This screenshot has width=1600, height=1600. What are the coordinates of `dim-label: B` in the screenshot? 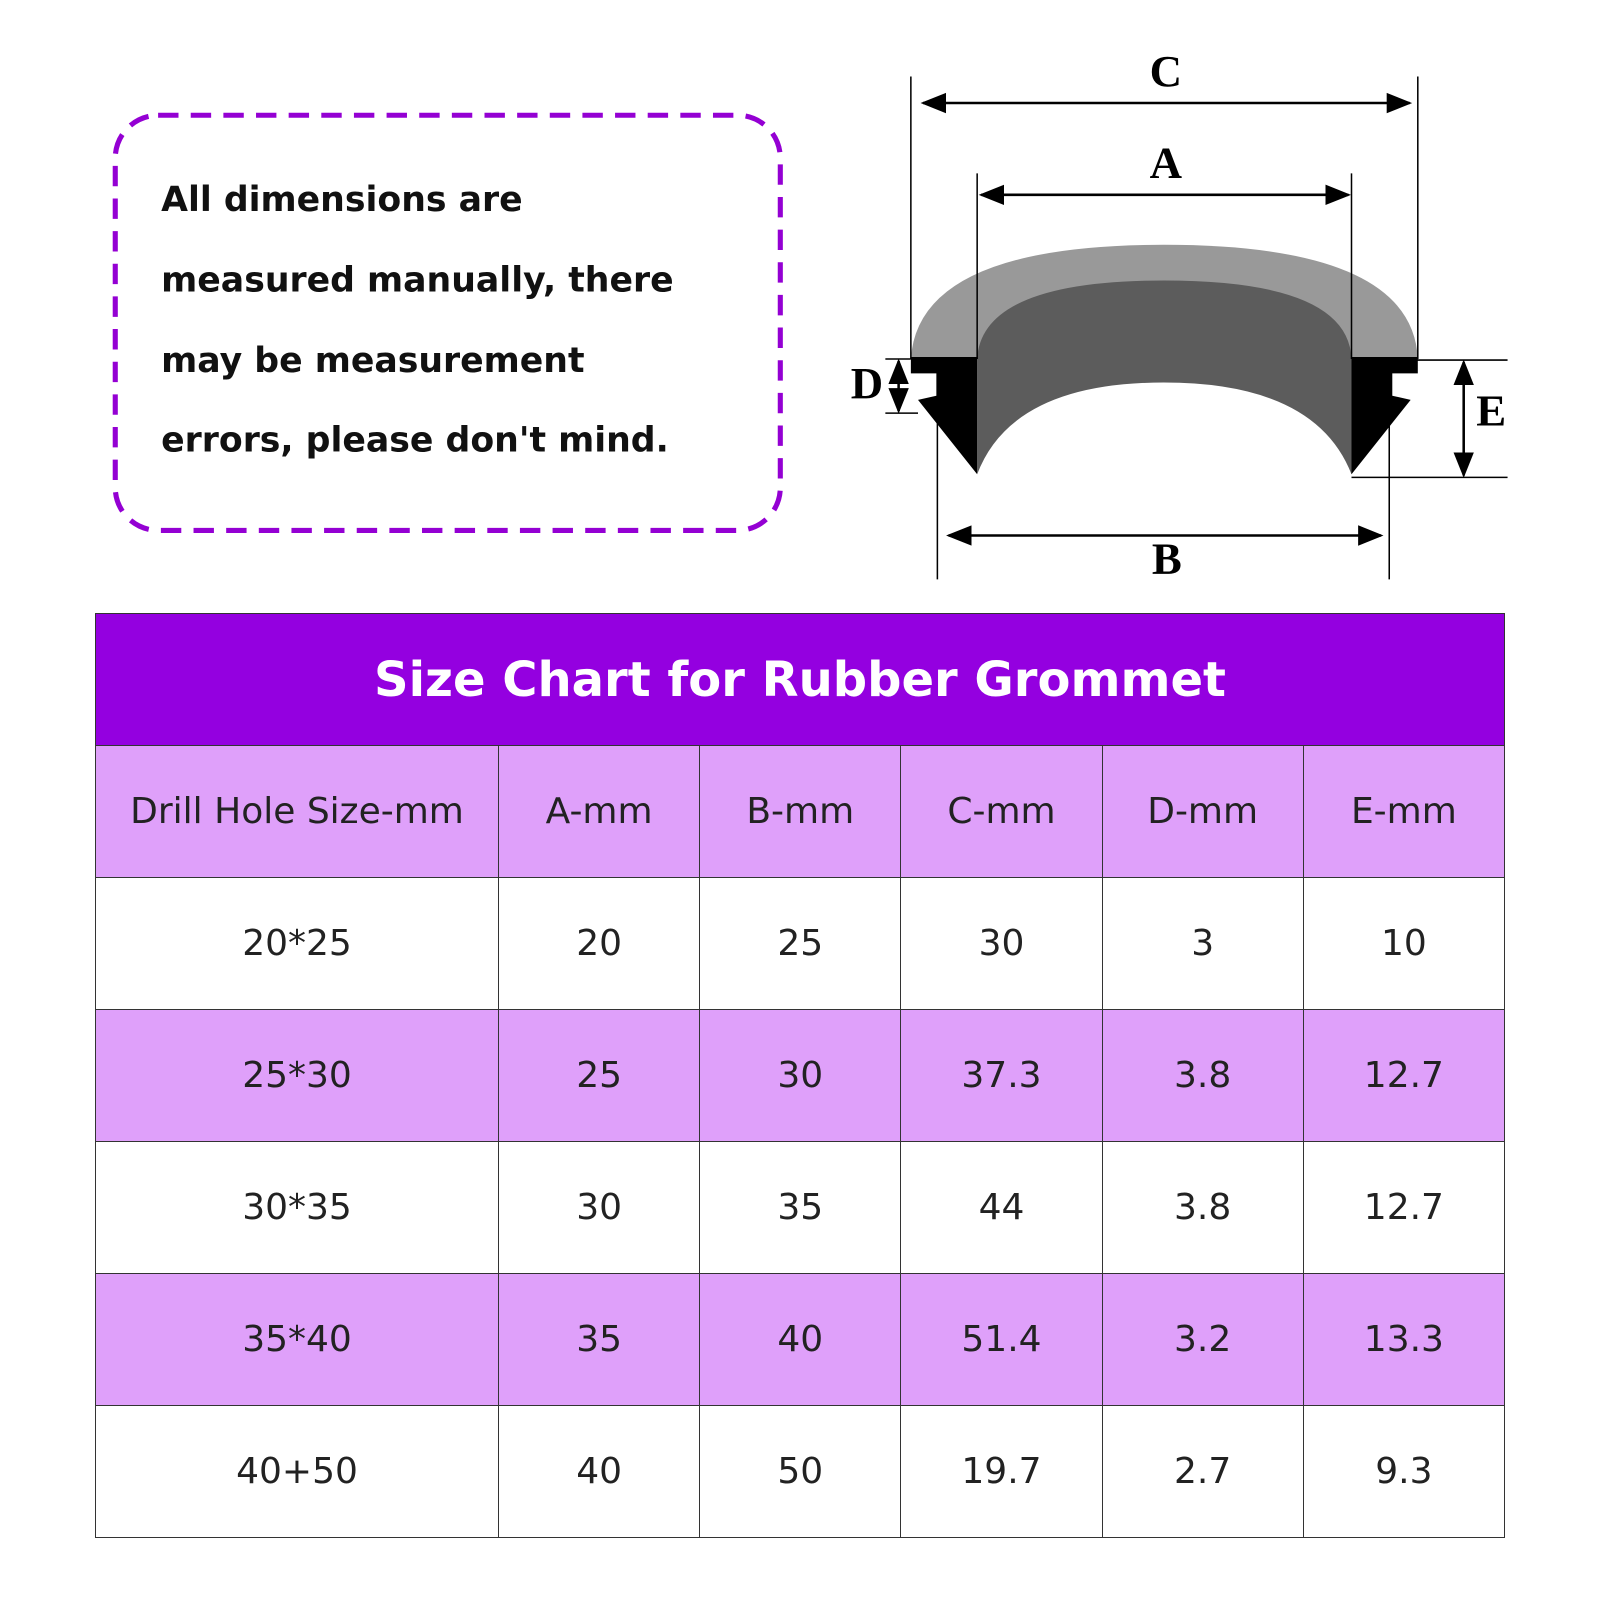 It's located at (1167, 558).